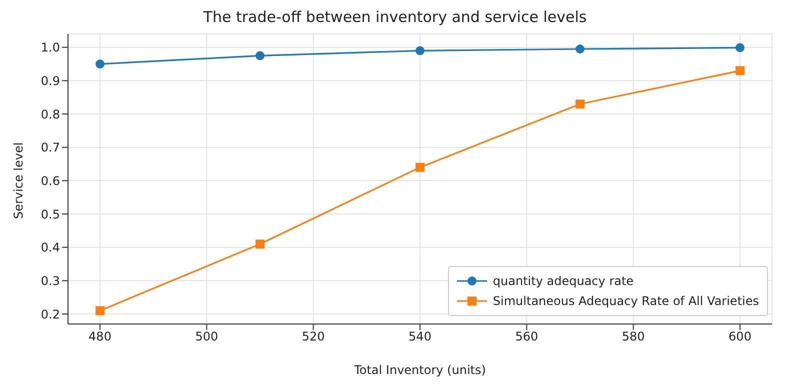 Image resolution: width=790 pixels, height=390 pixels. I want to click on legend-label: Simultaneous Adequacy Rate of All Varieties, so click(625, 301).